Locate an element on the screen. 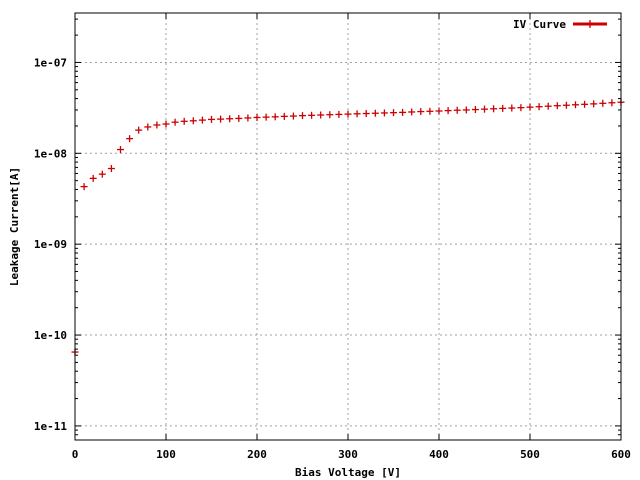 The image size is (640, 480). x-tick-label: 600 is located at coordinates (621, 454).